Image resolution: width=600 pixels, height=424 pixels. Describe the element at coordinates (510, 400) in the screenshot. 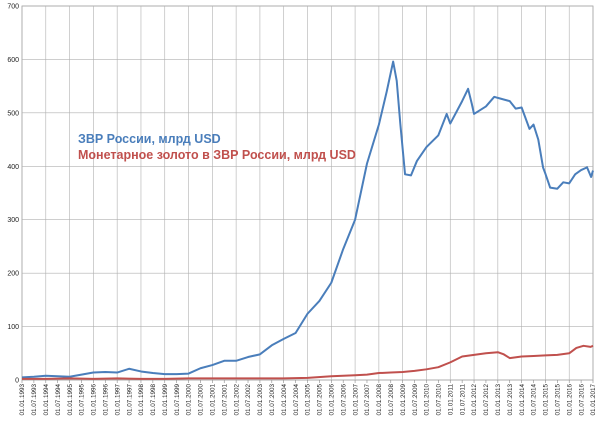

I see `x-tick-label: 01.07.2013` at that location.